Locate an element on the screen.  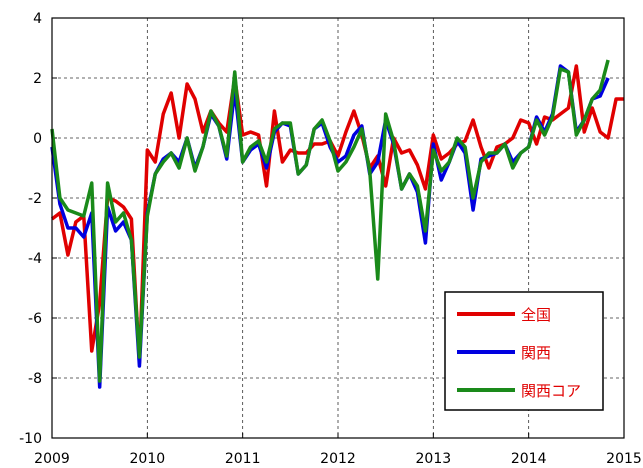
x-tick-label: 2015 is located at coordinates (624, 459).